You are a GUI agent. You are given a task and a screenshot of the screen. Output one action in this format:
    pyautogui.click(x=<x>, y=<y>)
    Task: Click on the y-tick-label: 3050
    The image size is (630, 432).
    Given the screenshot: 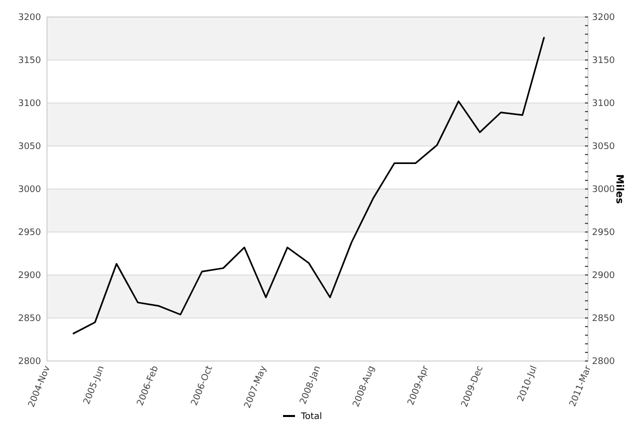 What is the action you would take?
    pyautogui.click(x=30, y=147)
    